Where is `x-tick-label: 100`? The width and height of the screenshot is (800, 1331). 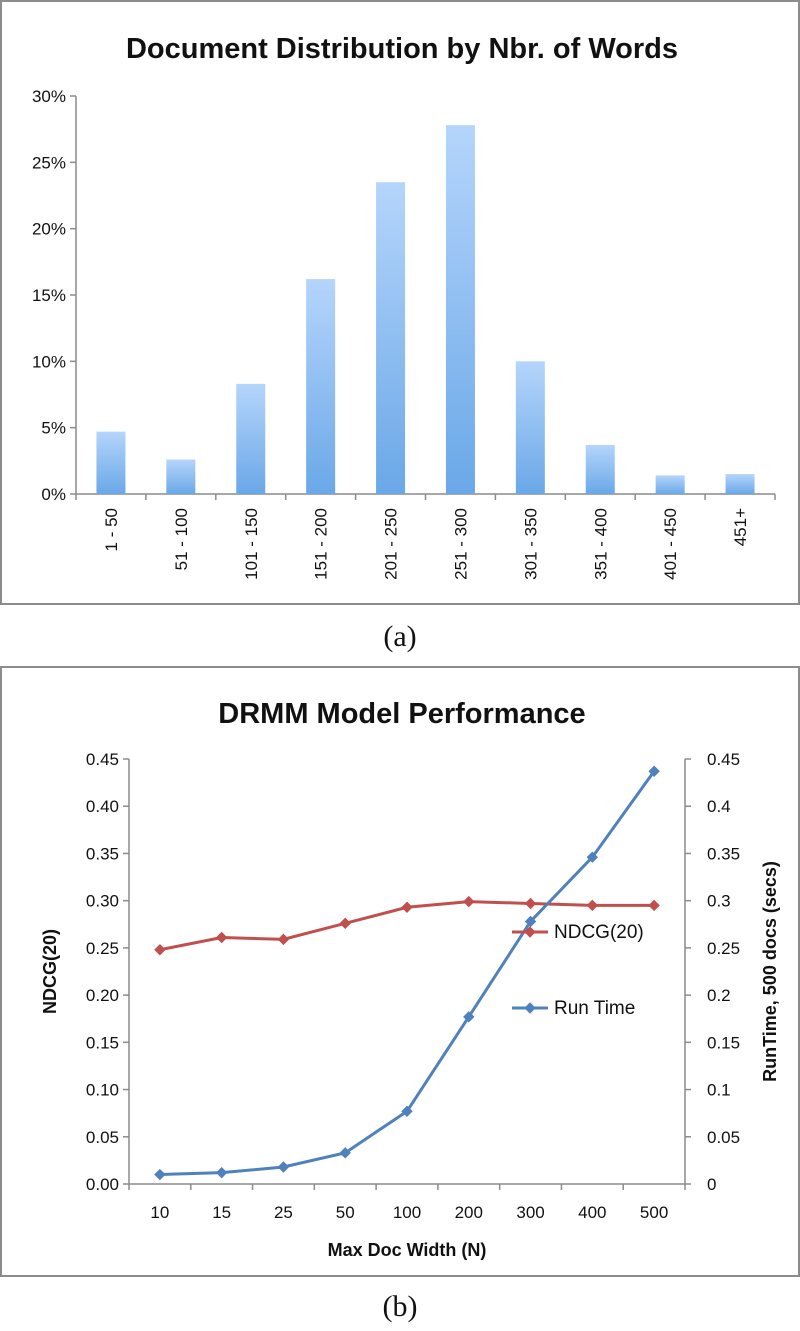
x-tick-label: 100 is located at coordinates (407, 1212).